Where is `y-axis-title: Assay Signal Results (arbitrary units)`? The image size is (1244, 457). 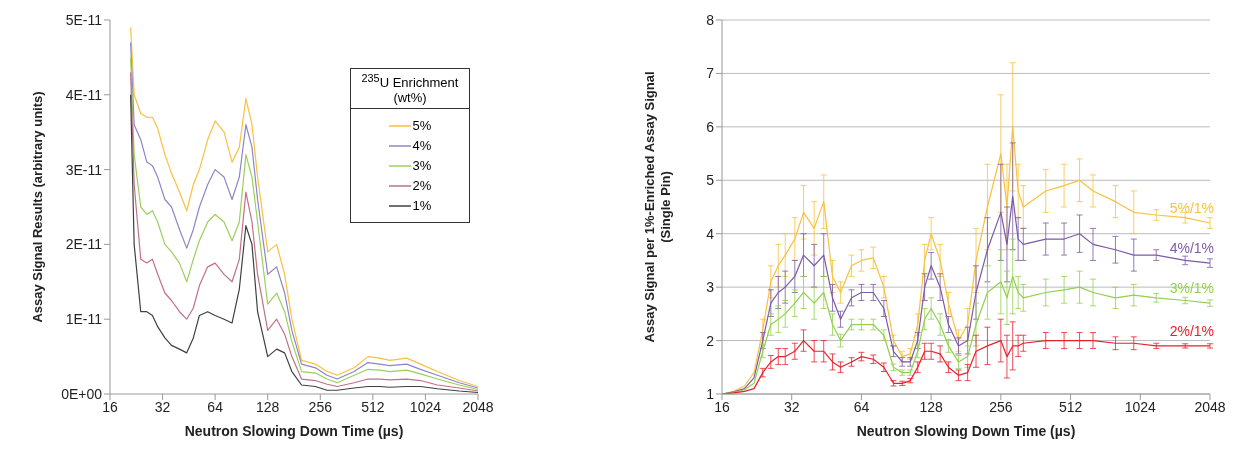
y-axis-title: Assay Signal Results (arbitrary units) is located at coordinates (37, 207).